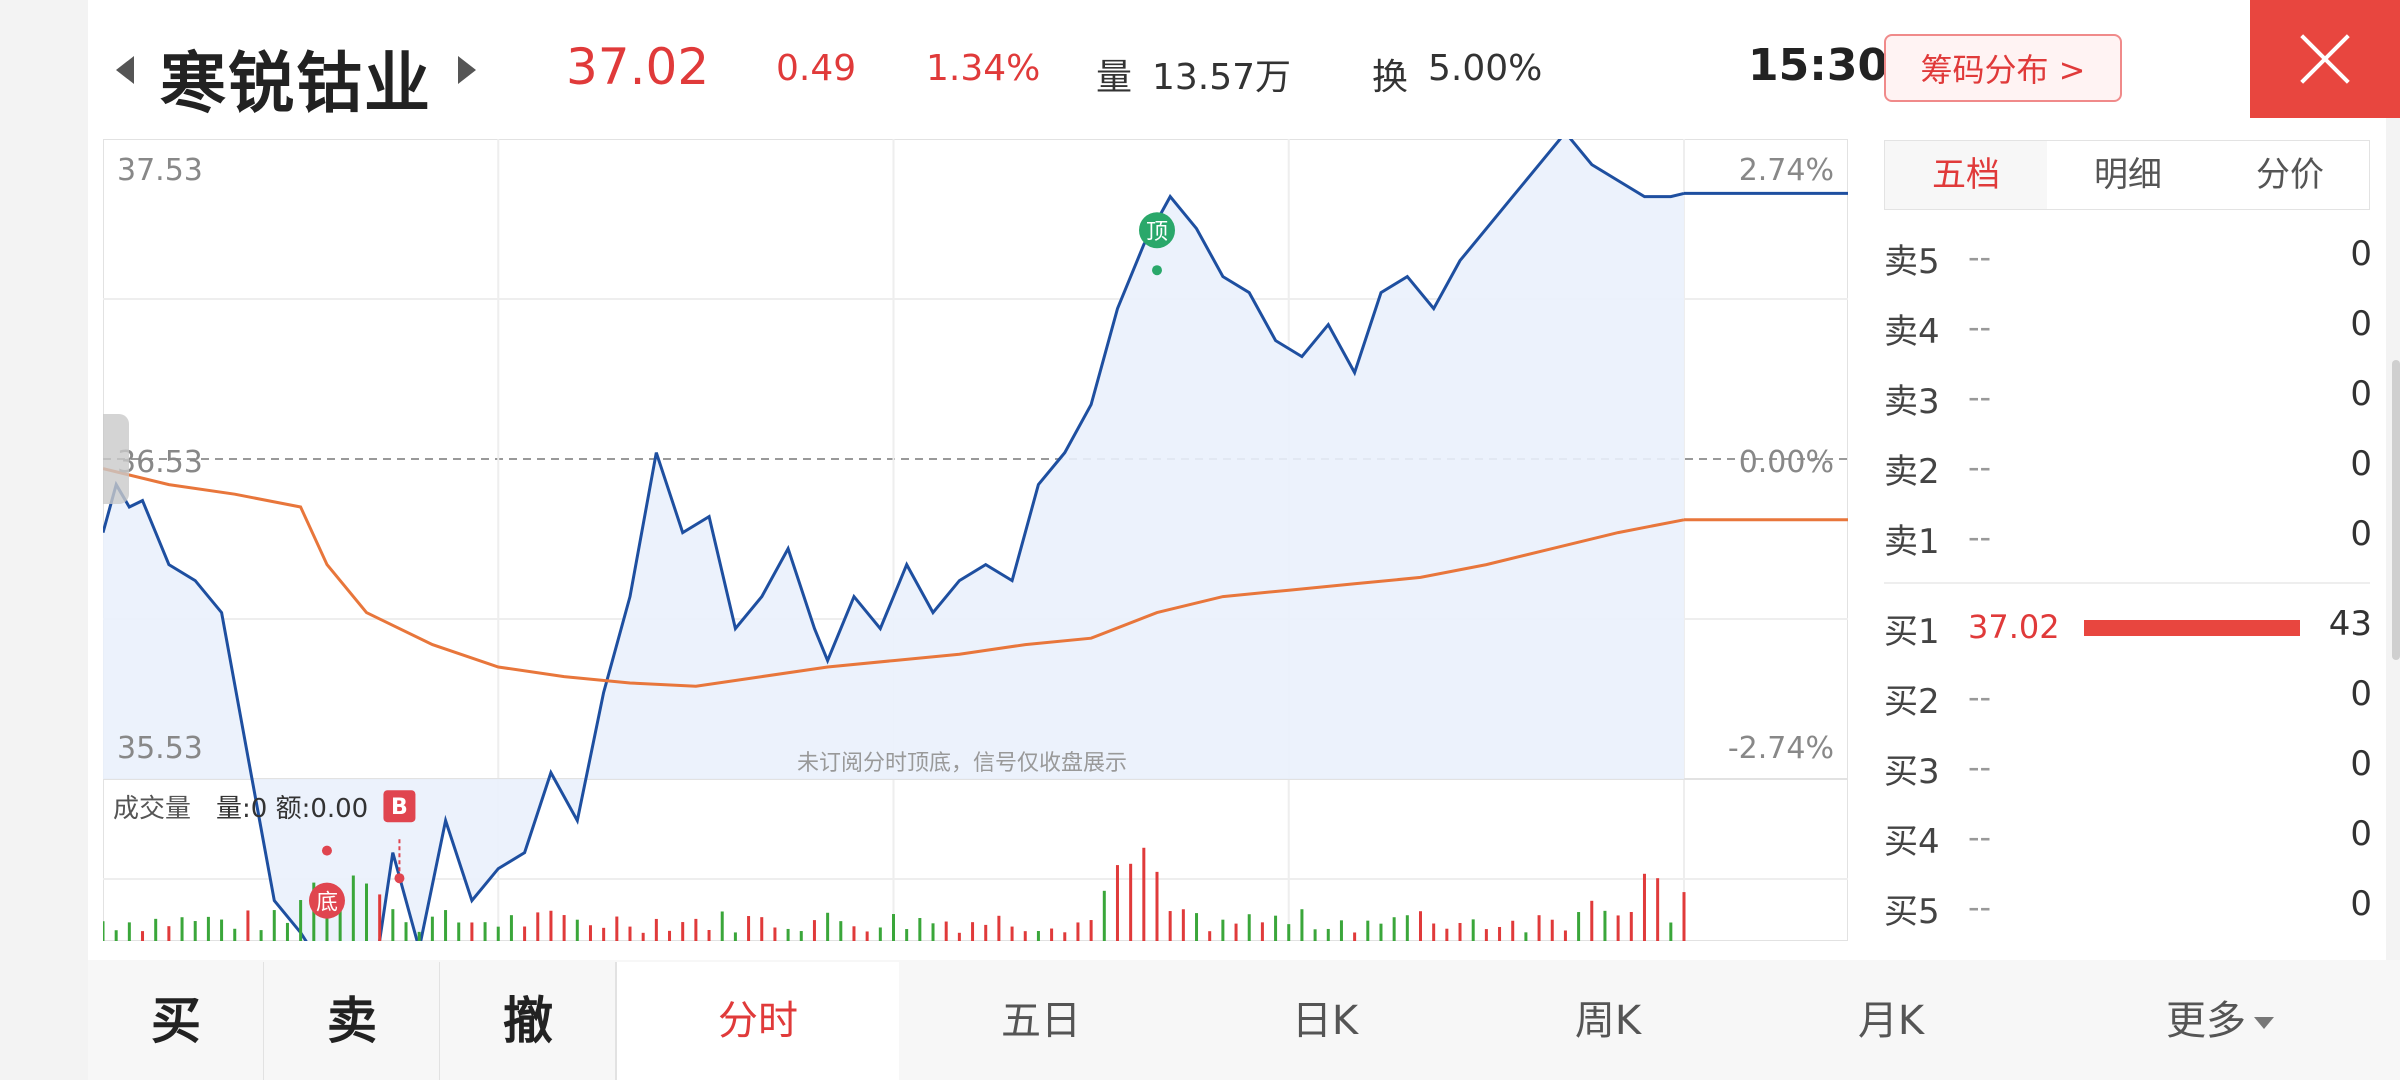 The width and height of the screenshot is (2400, 1080). I want to click on tab-intraday: 分时, so click(758, 1021).